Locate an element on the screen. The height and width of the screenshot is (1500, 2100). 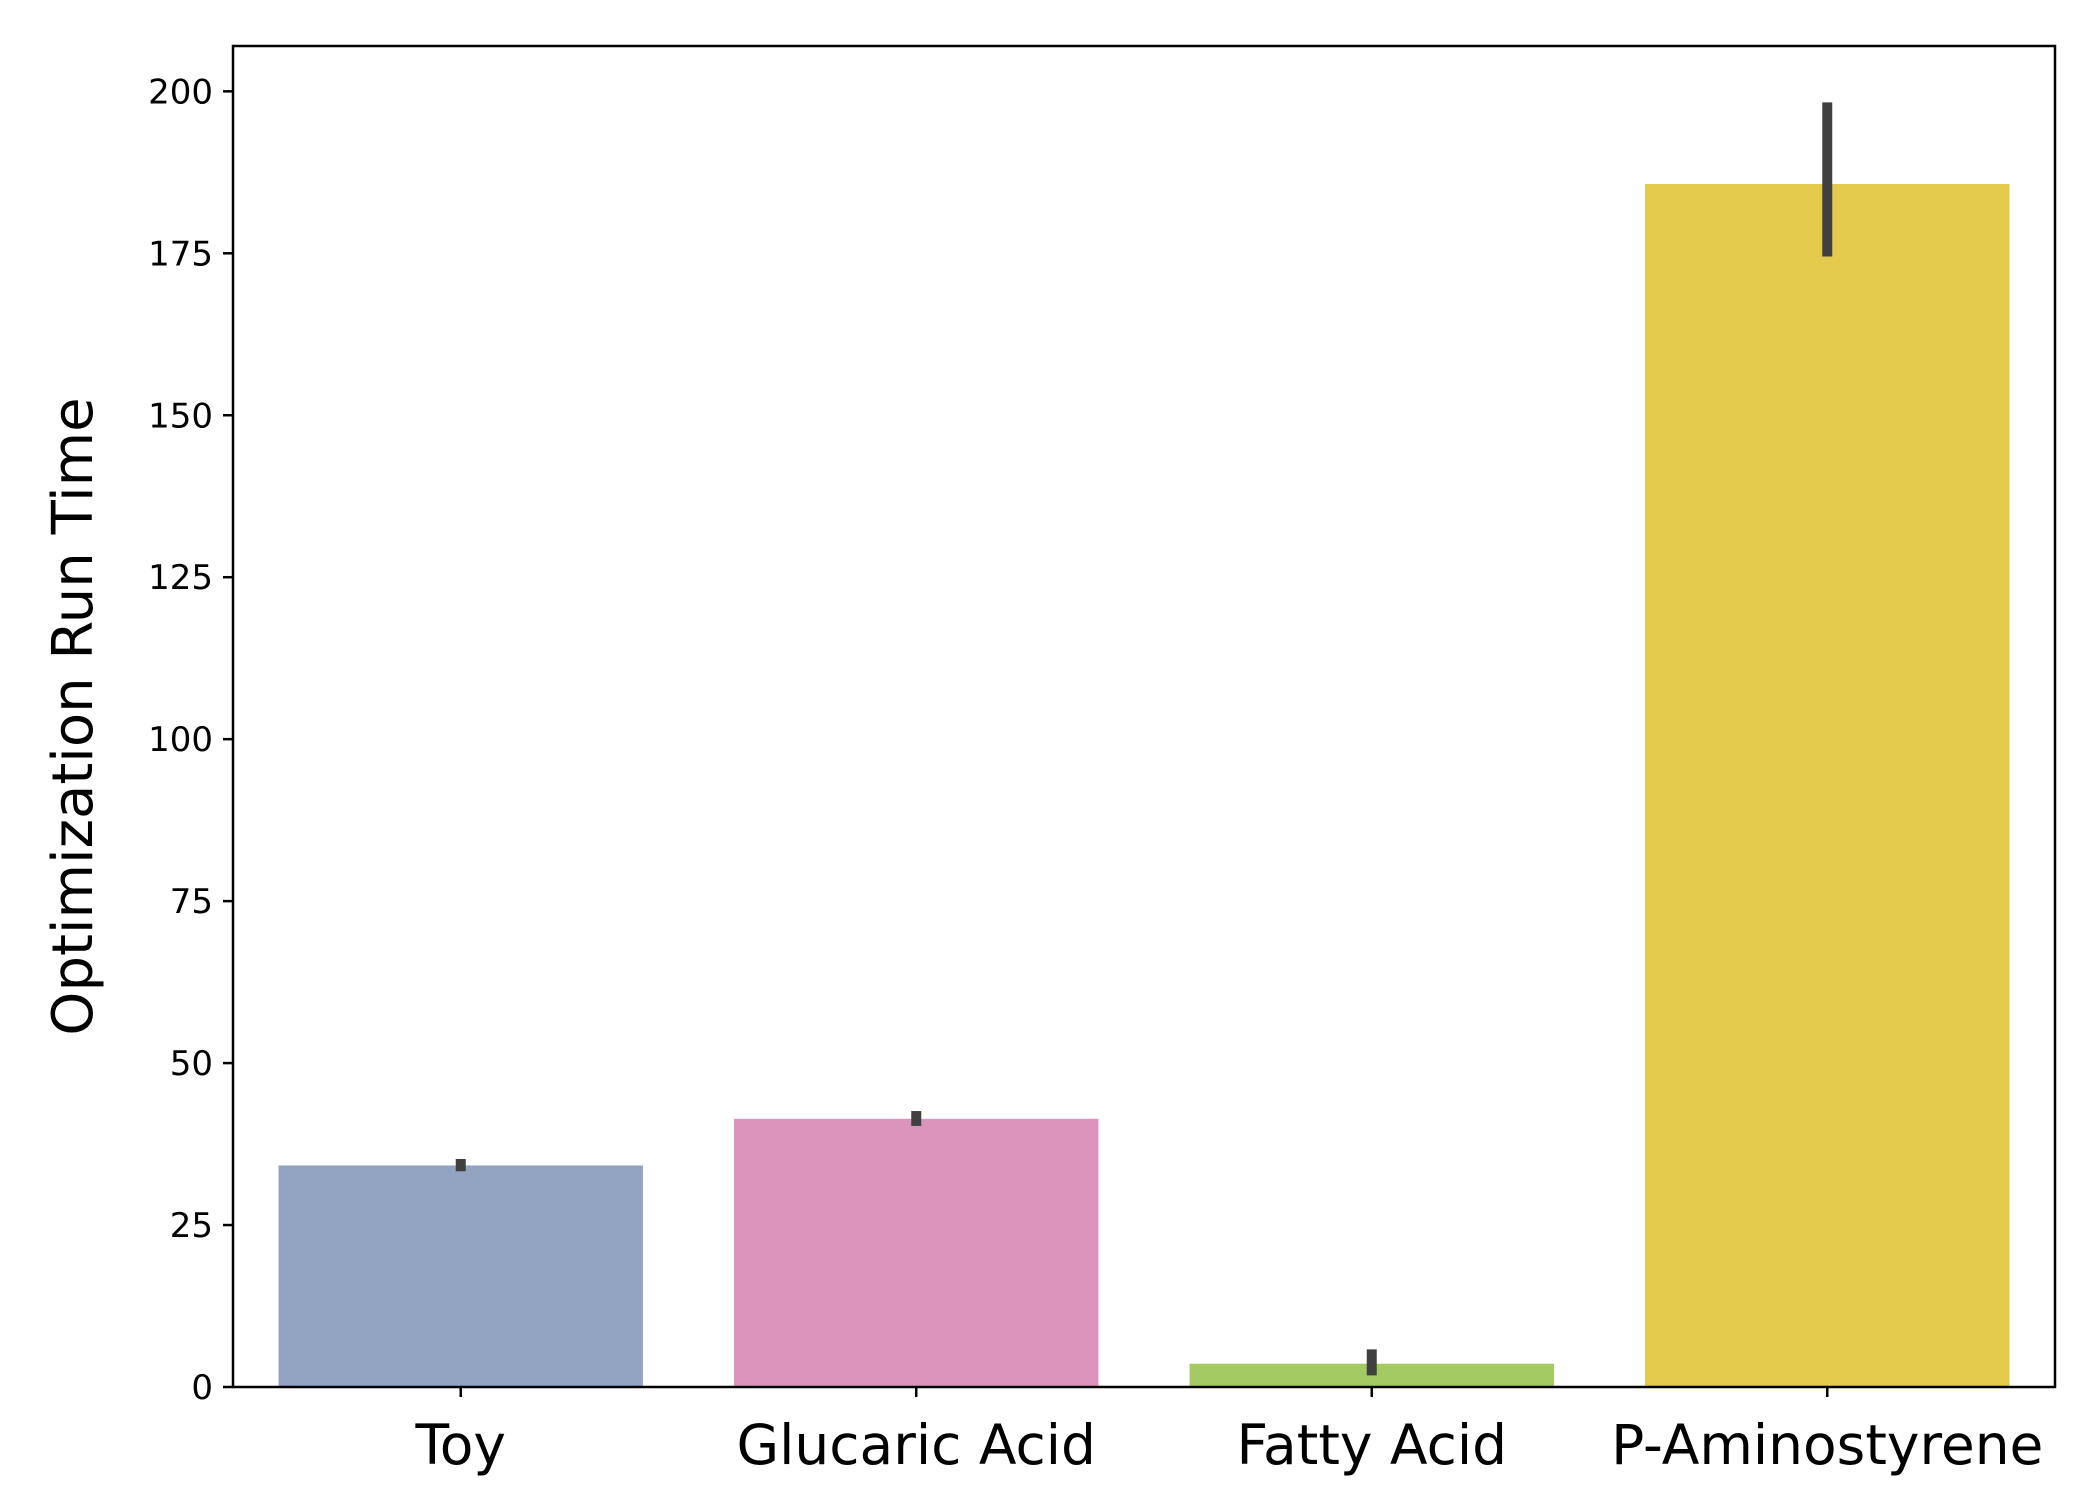
bar-toy is located at coordinates (460, 1276).